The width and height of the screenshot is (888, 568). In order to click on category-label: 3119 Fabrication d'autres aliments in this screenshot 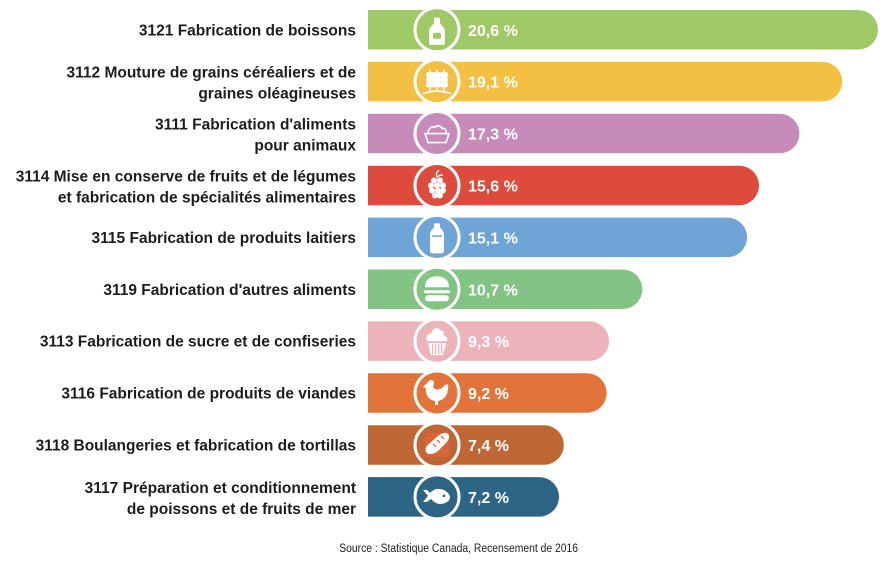, I will do `click(229, 290)`.